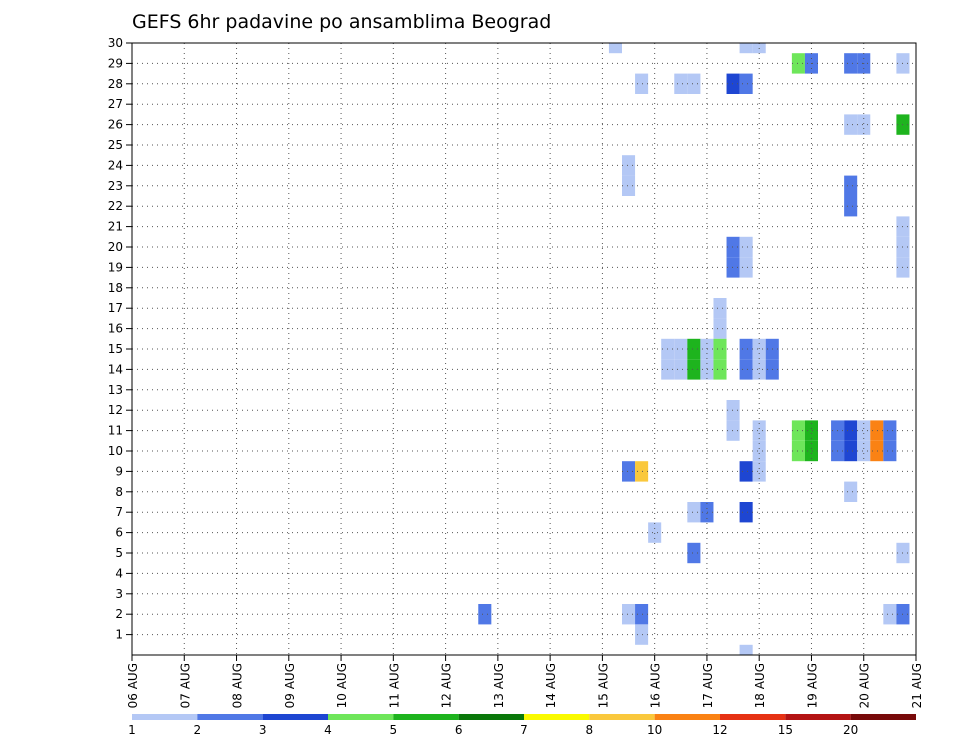  What do you see at coordinates (115, 329) in the screenshot?
I see `y-tick-label: 16` at bounding box center [115, 329].